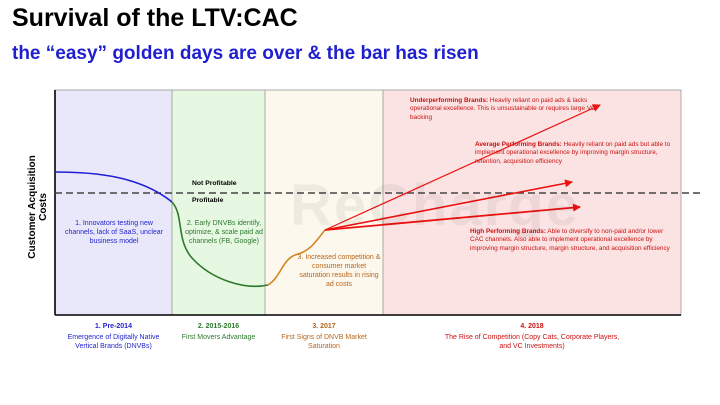 The image size is (720, 405). Describe the element at coordinates (218, 326) in the screenshot. I see `phase-2-number: 2. 2015-2016` at that location.